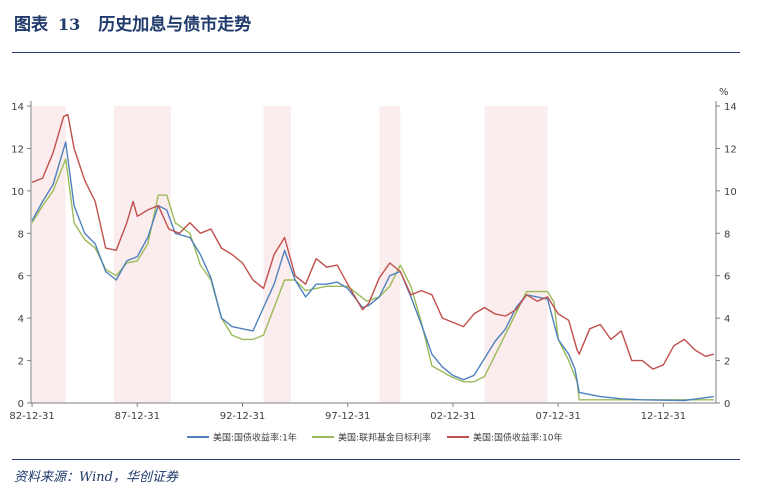 The height and width of the screenshot is (490, 775). What do you see at coordinates (730, 107) in the screenshot?
I see `y-tick-label-right-14: 14` at bounding box center [730, 107].